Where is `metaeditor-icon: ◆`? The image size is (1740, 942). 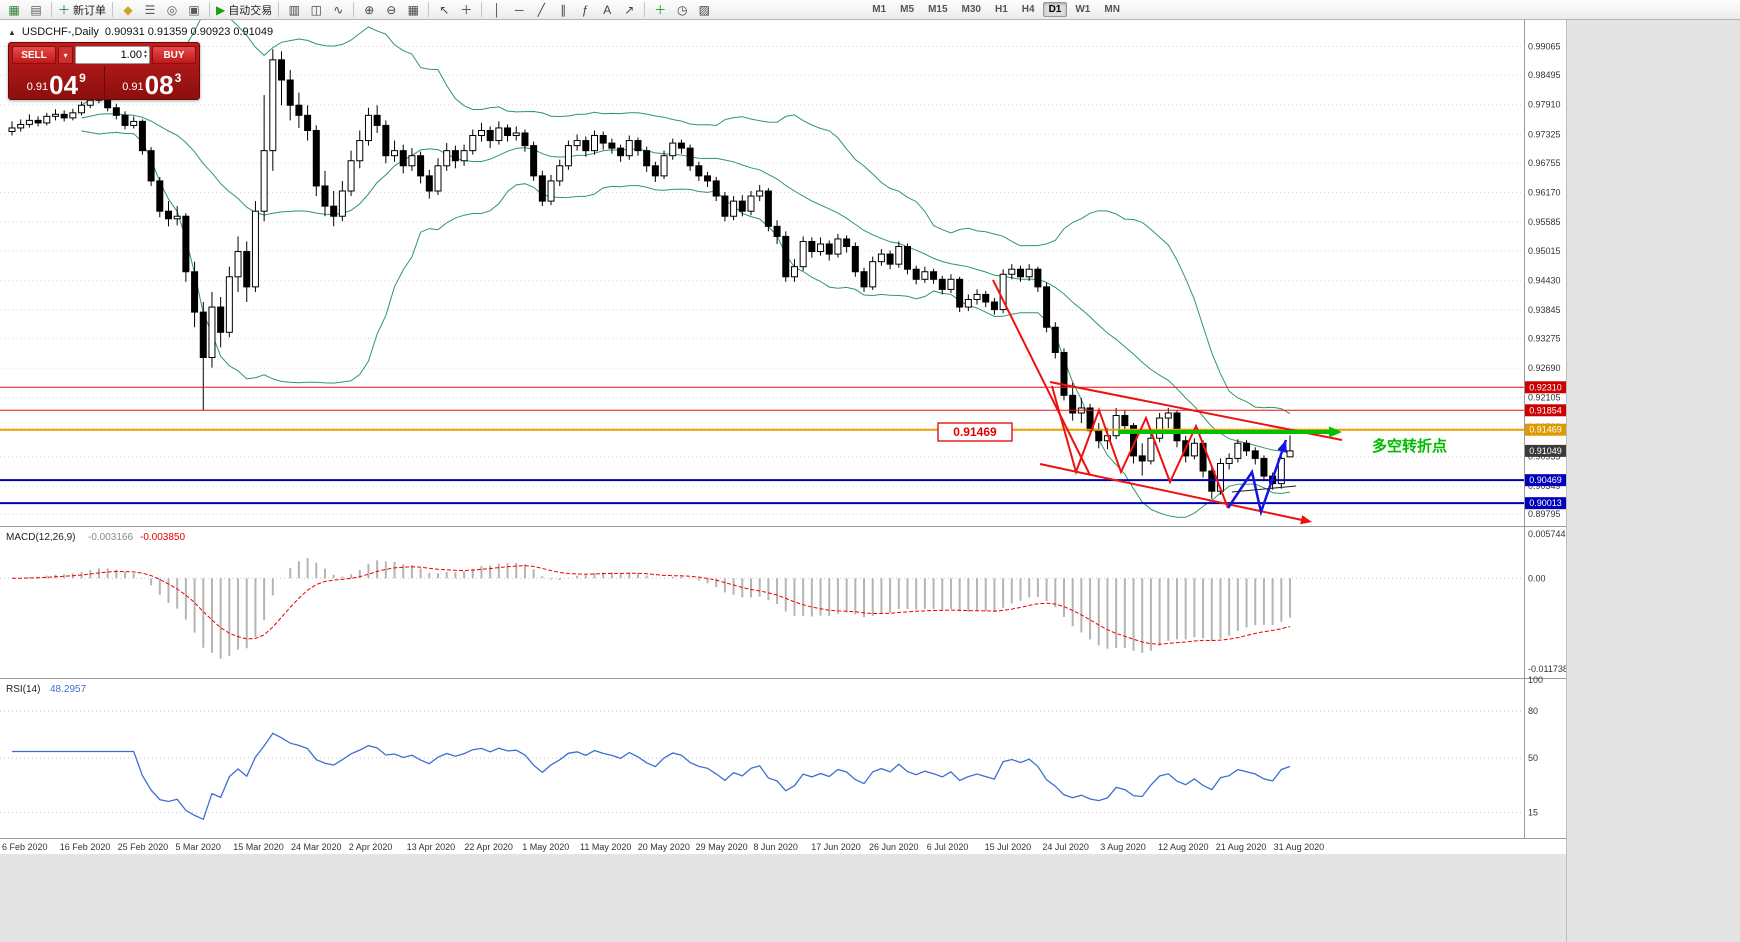
metaeditor-icon: ◆ is located at coordinates (128, 9).